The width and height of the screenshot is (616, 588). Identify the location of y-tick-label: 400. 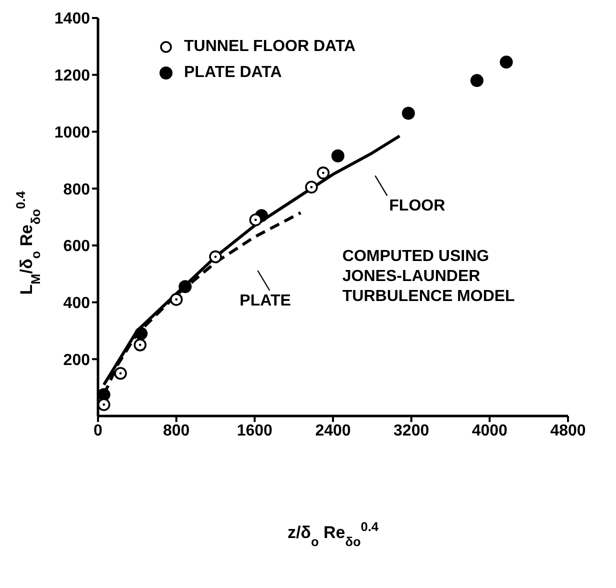
(76, 303).